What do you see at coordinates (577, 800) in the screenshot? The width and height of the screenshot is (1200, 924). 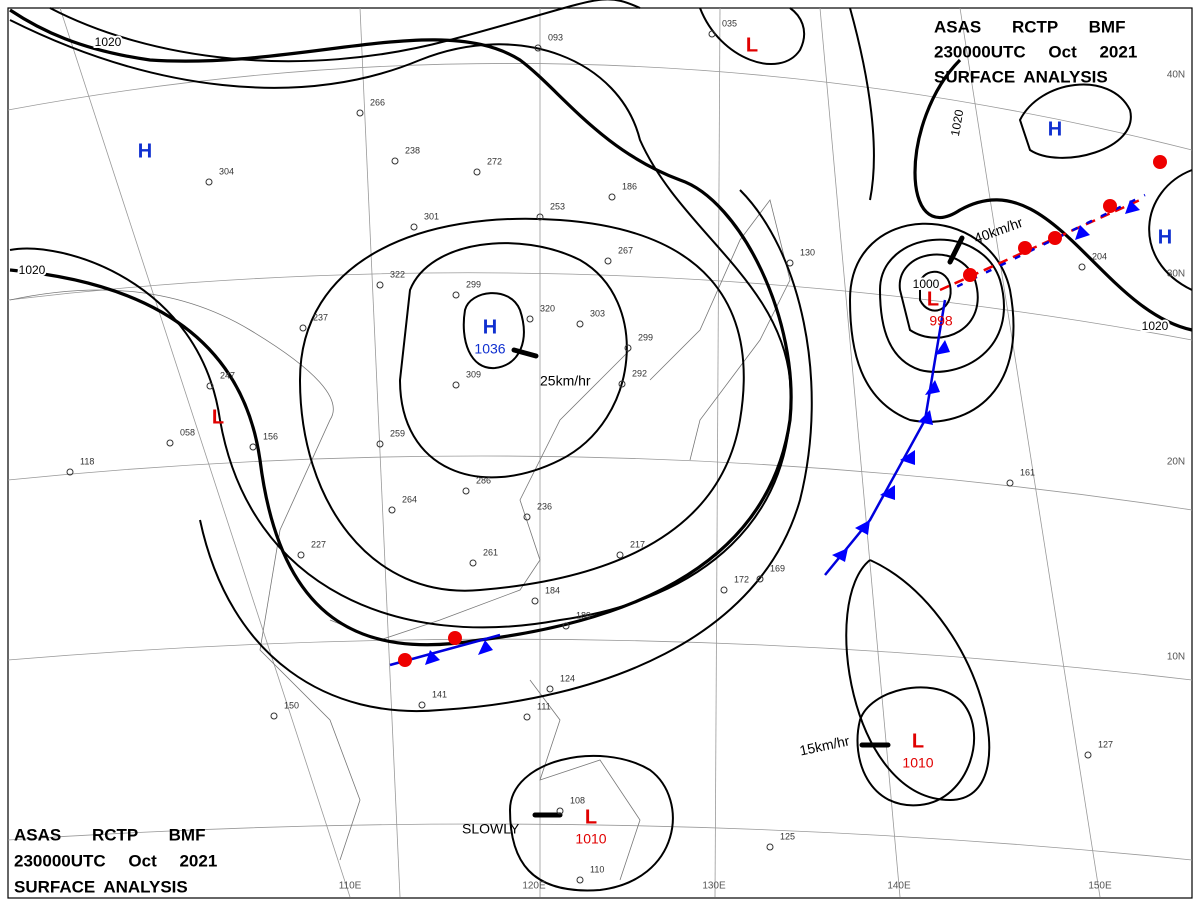 I see `station-pressure: 108` at bounding box center [577, 800].